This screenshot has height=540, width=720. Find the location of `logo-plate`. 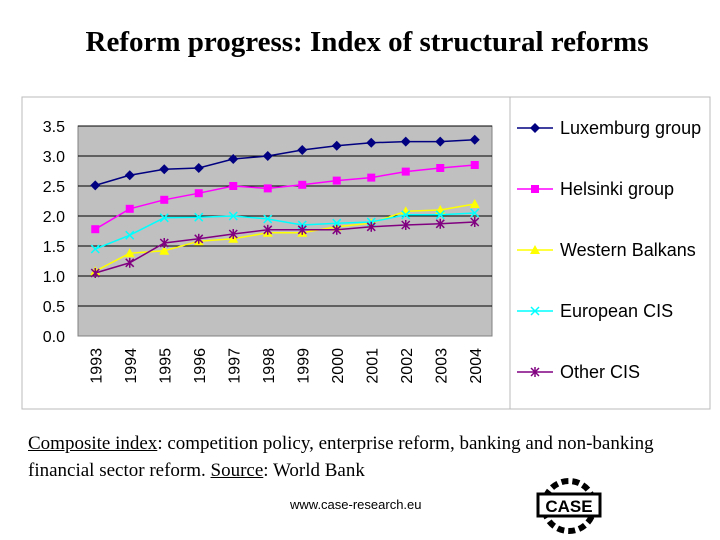

logo-plate is located at coordinates (569, 505).